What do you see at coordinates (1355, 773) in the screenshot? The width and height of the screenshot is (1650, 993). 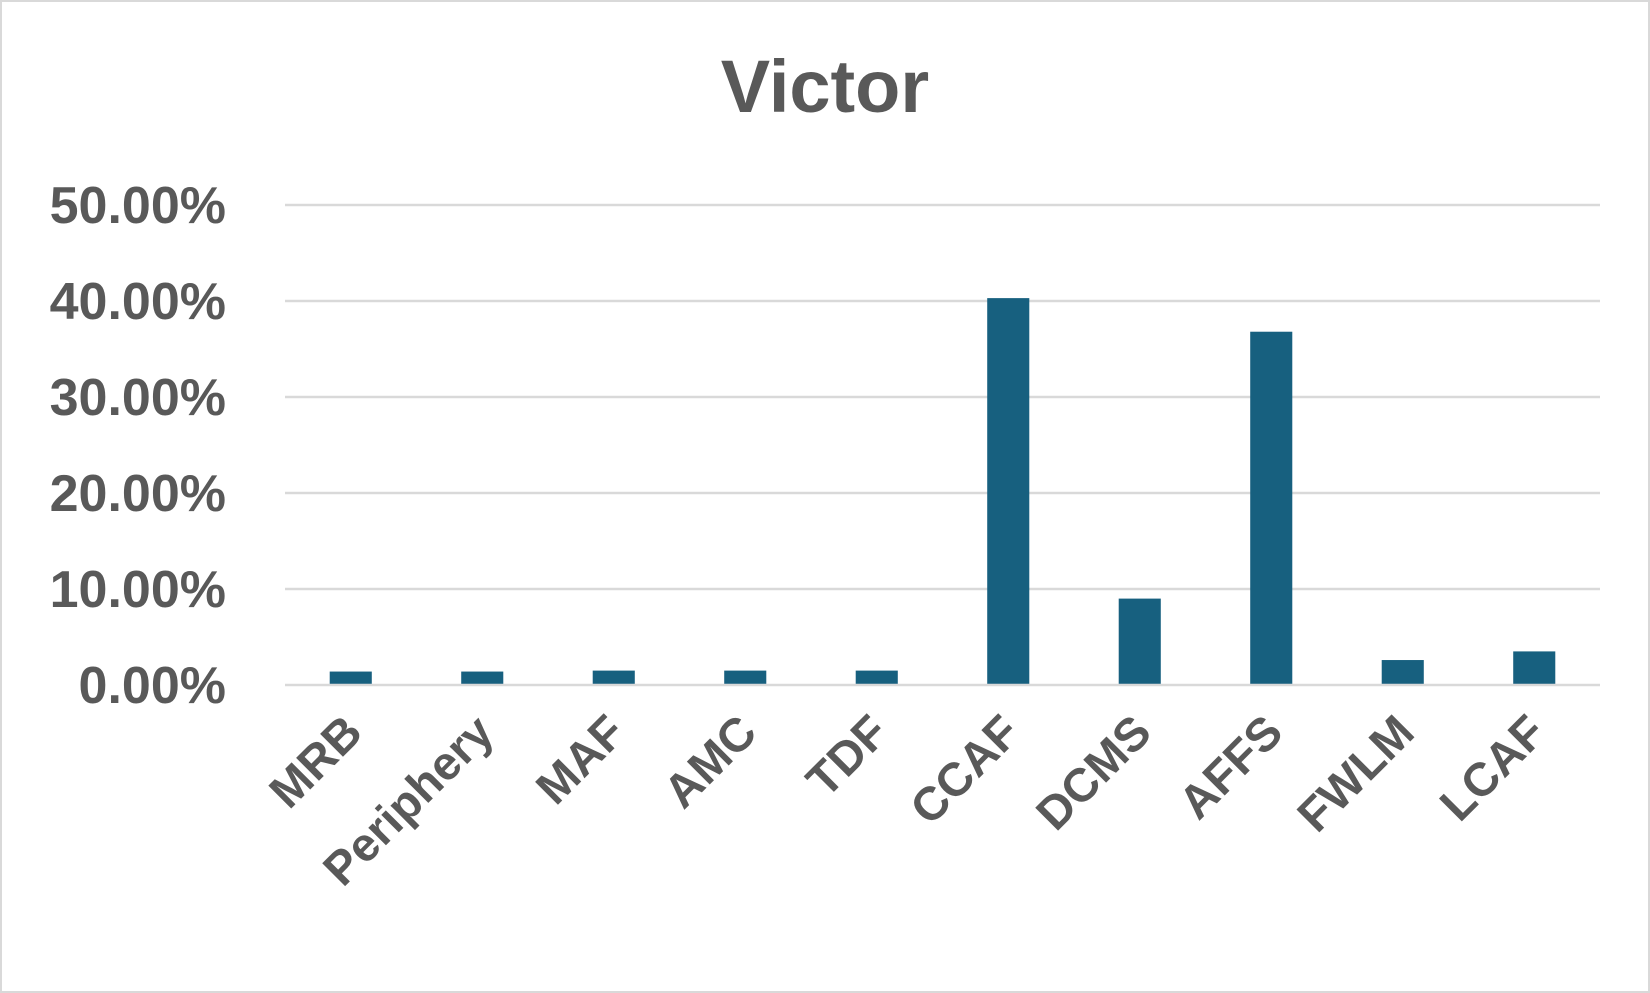 I see `x-tick-label: FWLM` at bounding box center [1355, 773].